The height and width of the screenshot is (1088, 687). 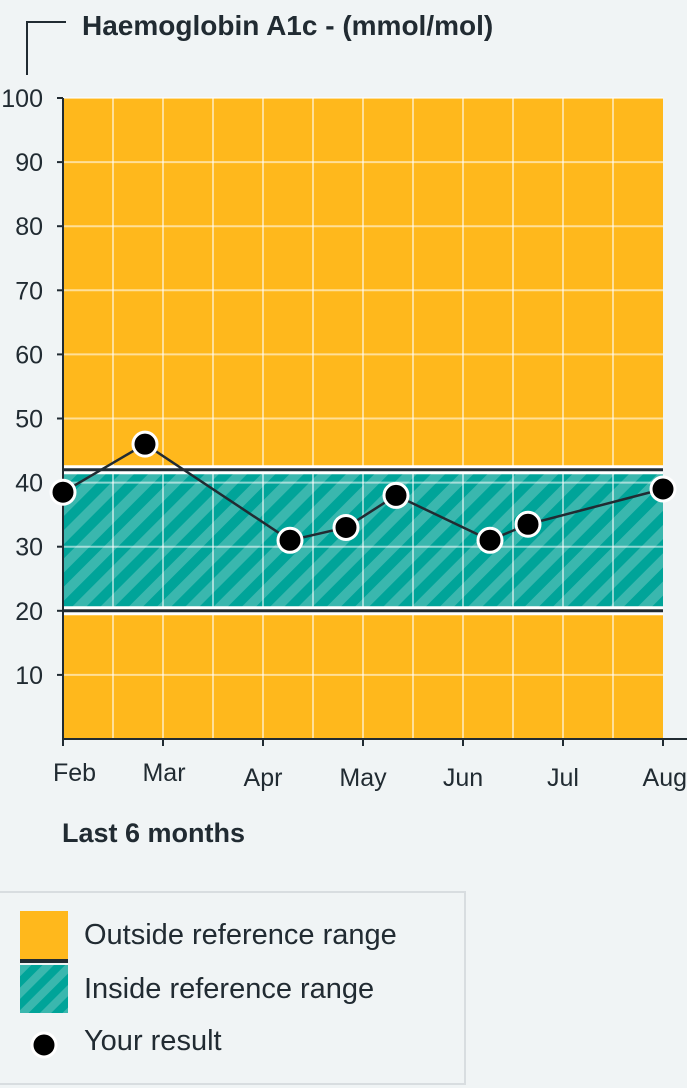 I want to click on chart-caption: Last 6 months, so click(x=154, y=833).